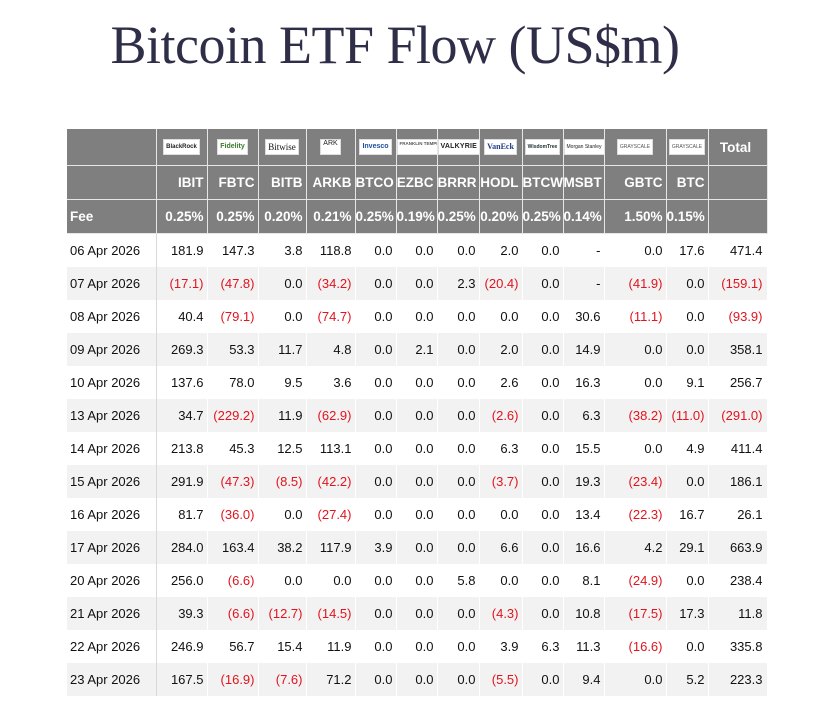  I want to click on flow-cell: (6.6), so click(233, 613).